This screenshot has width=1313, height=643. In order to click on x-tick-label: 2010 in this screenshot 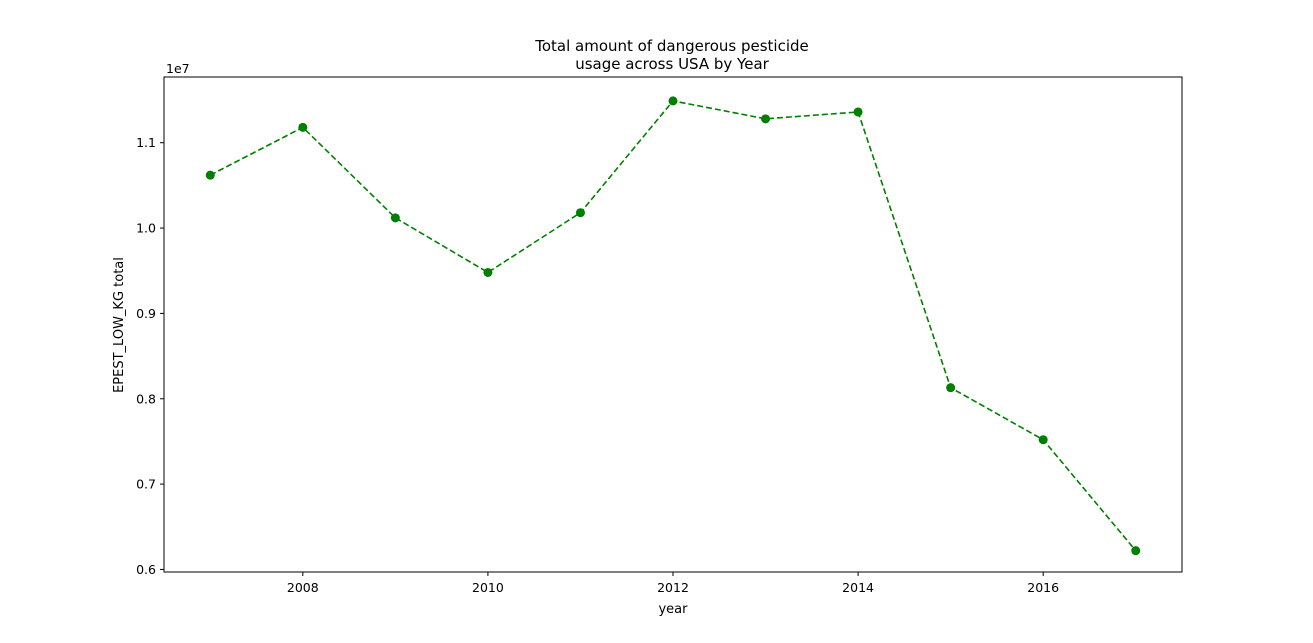, I will do `click(488, 587)`.